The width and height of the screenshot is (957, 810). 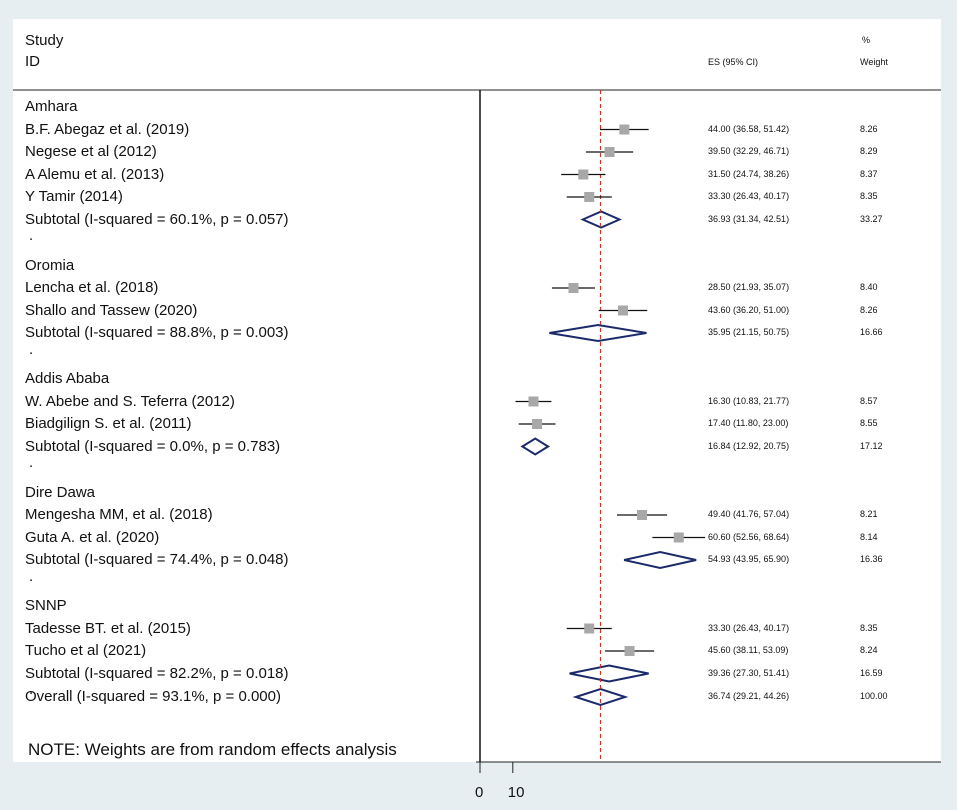 I want to click on subtotal-weight: 33.27, so click(x=871, y=218).